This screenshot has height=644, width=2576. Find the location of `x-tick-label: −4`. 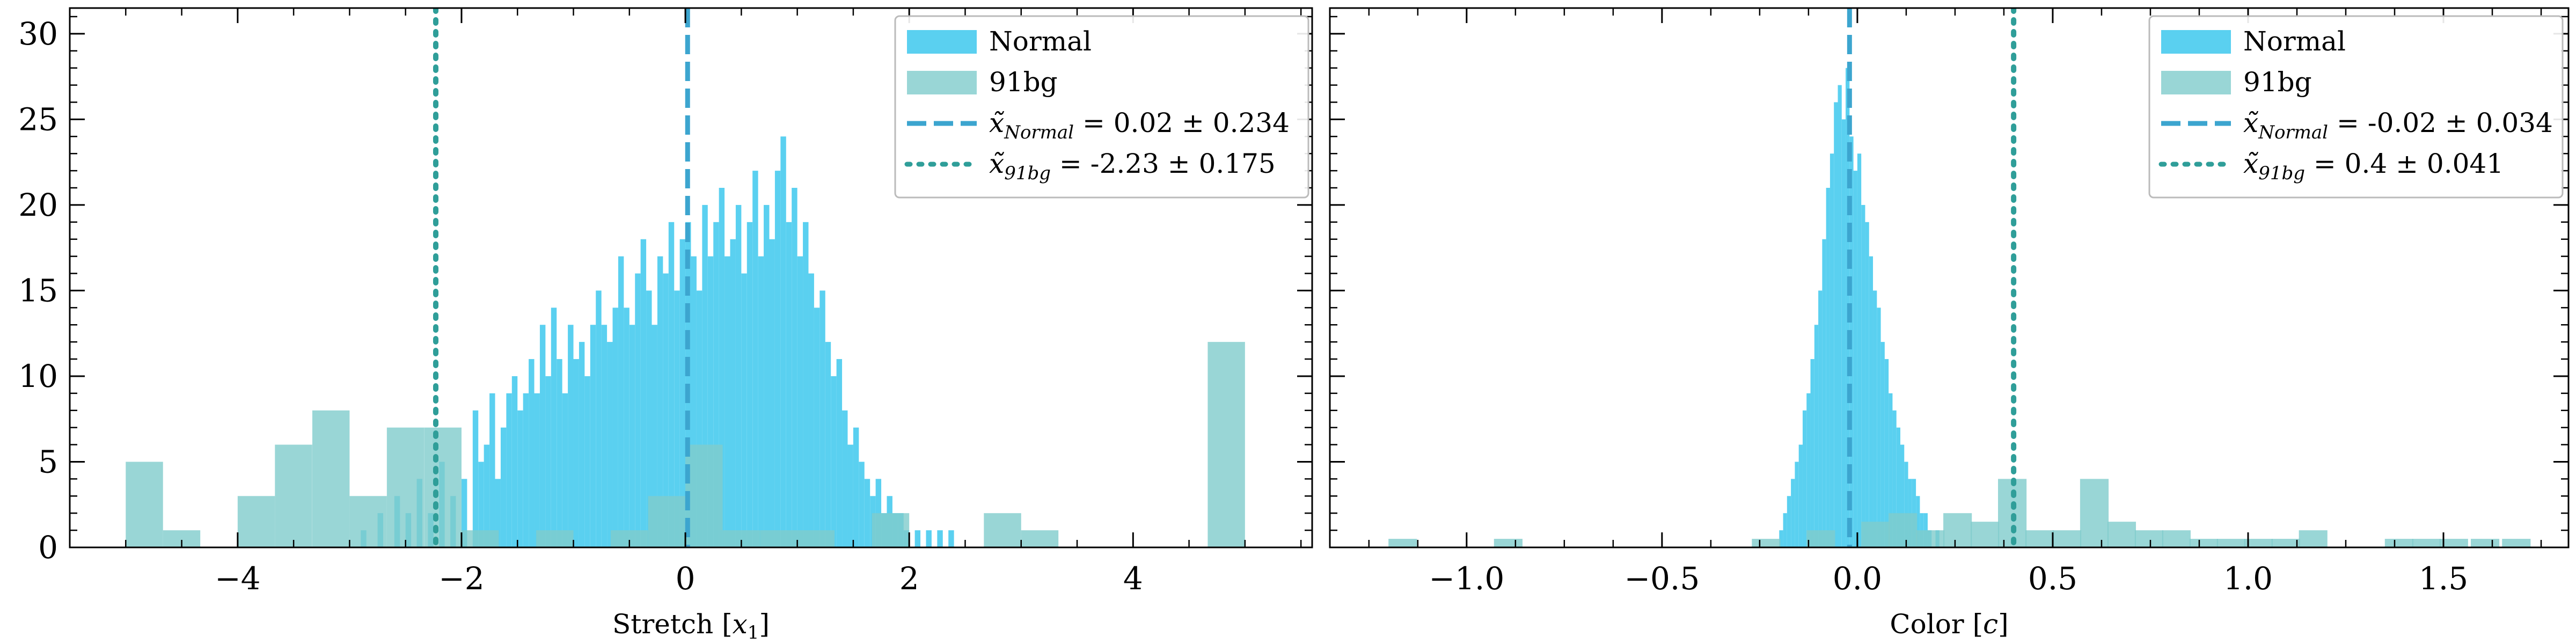

x-tick-label: −4 is located at coordinates (238, 578).